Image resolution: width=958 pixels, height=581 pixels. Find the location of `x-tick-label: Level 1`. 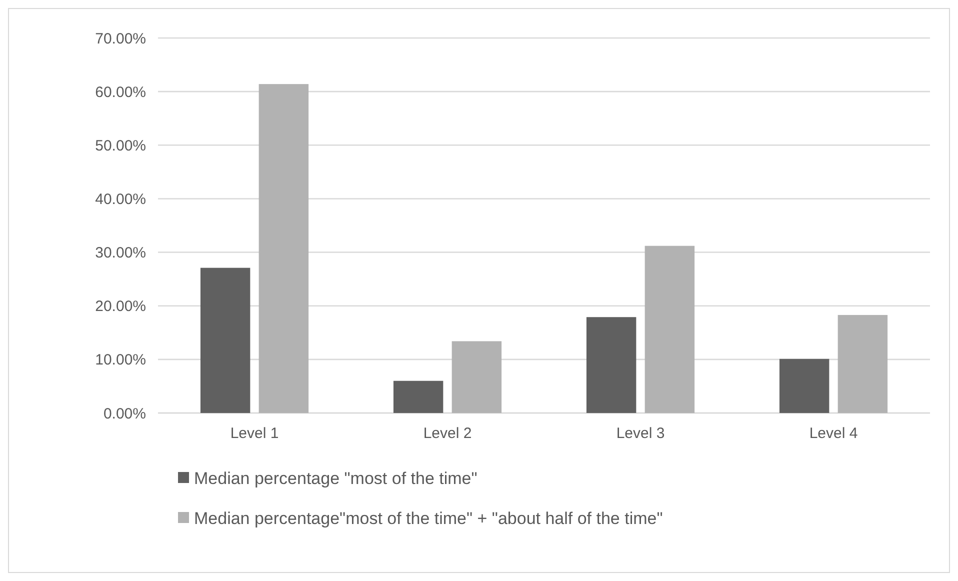

x-tick-label: Level 1 is located at coordinates (254, 433).